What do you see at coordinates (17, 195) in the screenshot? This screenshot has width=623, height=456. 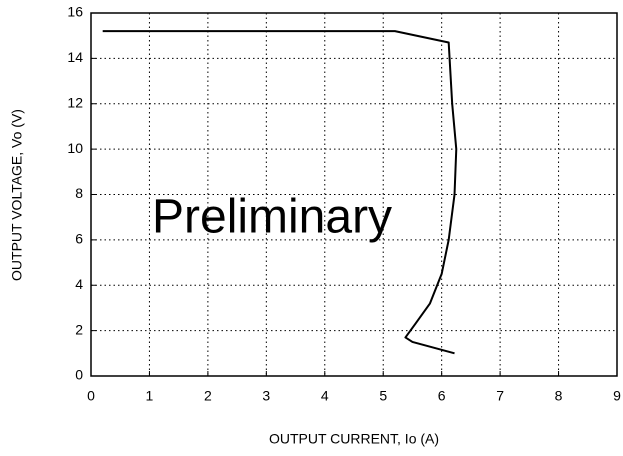 I see `y-axis-title: OUTPUT VOLTAGE, Vo (V)` at bounding box center [17, 195].